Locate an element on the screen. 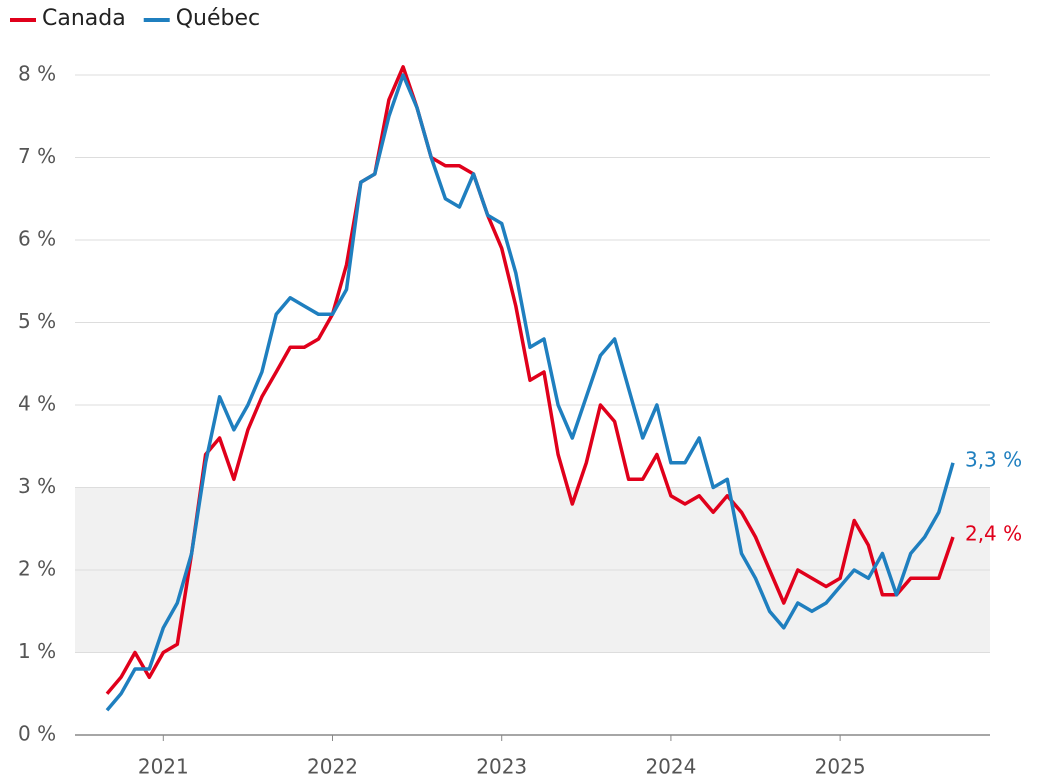 Image resolution: width=1046 pixels, height=779 pixels. y-tick-label: 7 % is located at coordinates (37, 156).